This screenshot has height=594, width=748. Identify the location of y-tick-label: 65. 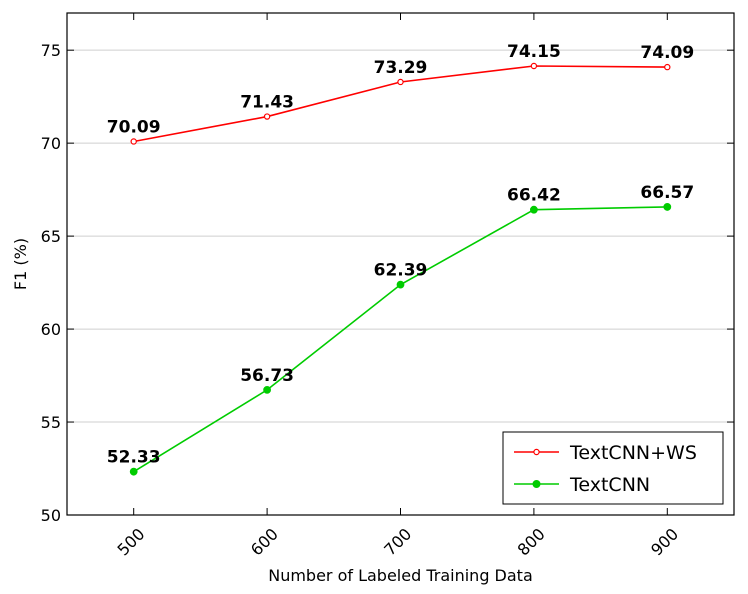
(51, 236).